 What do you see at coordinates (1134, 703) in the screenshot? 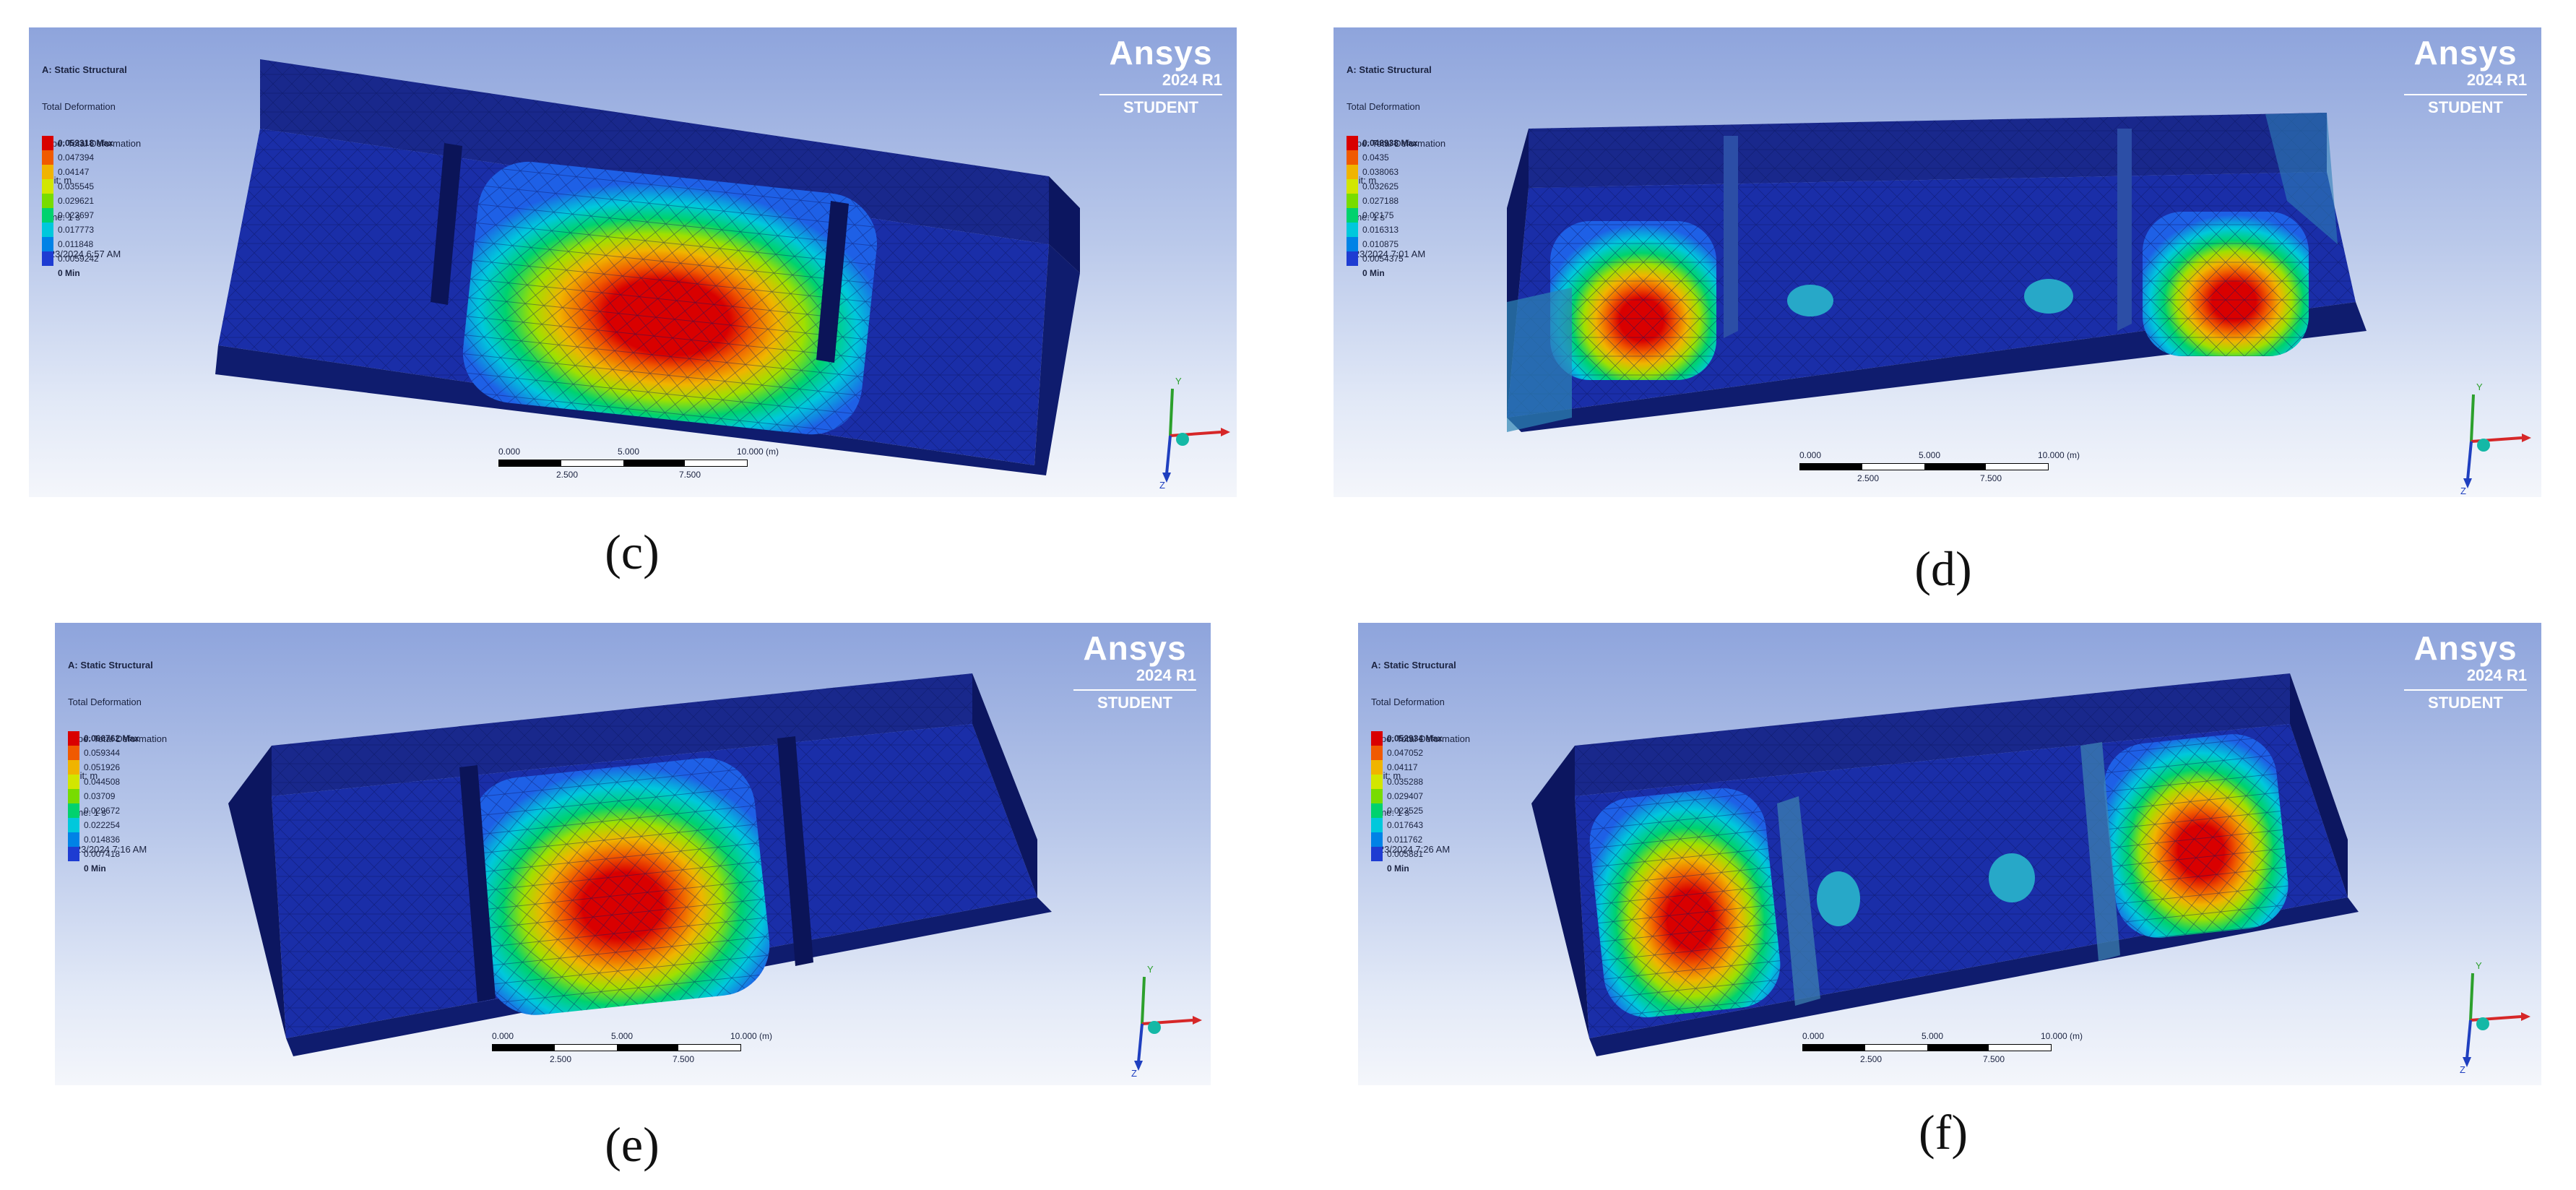
I see `edition-text: STUDENT` at bounding box center [1134, 703].